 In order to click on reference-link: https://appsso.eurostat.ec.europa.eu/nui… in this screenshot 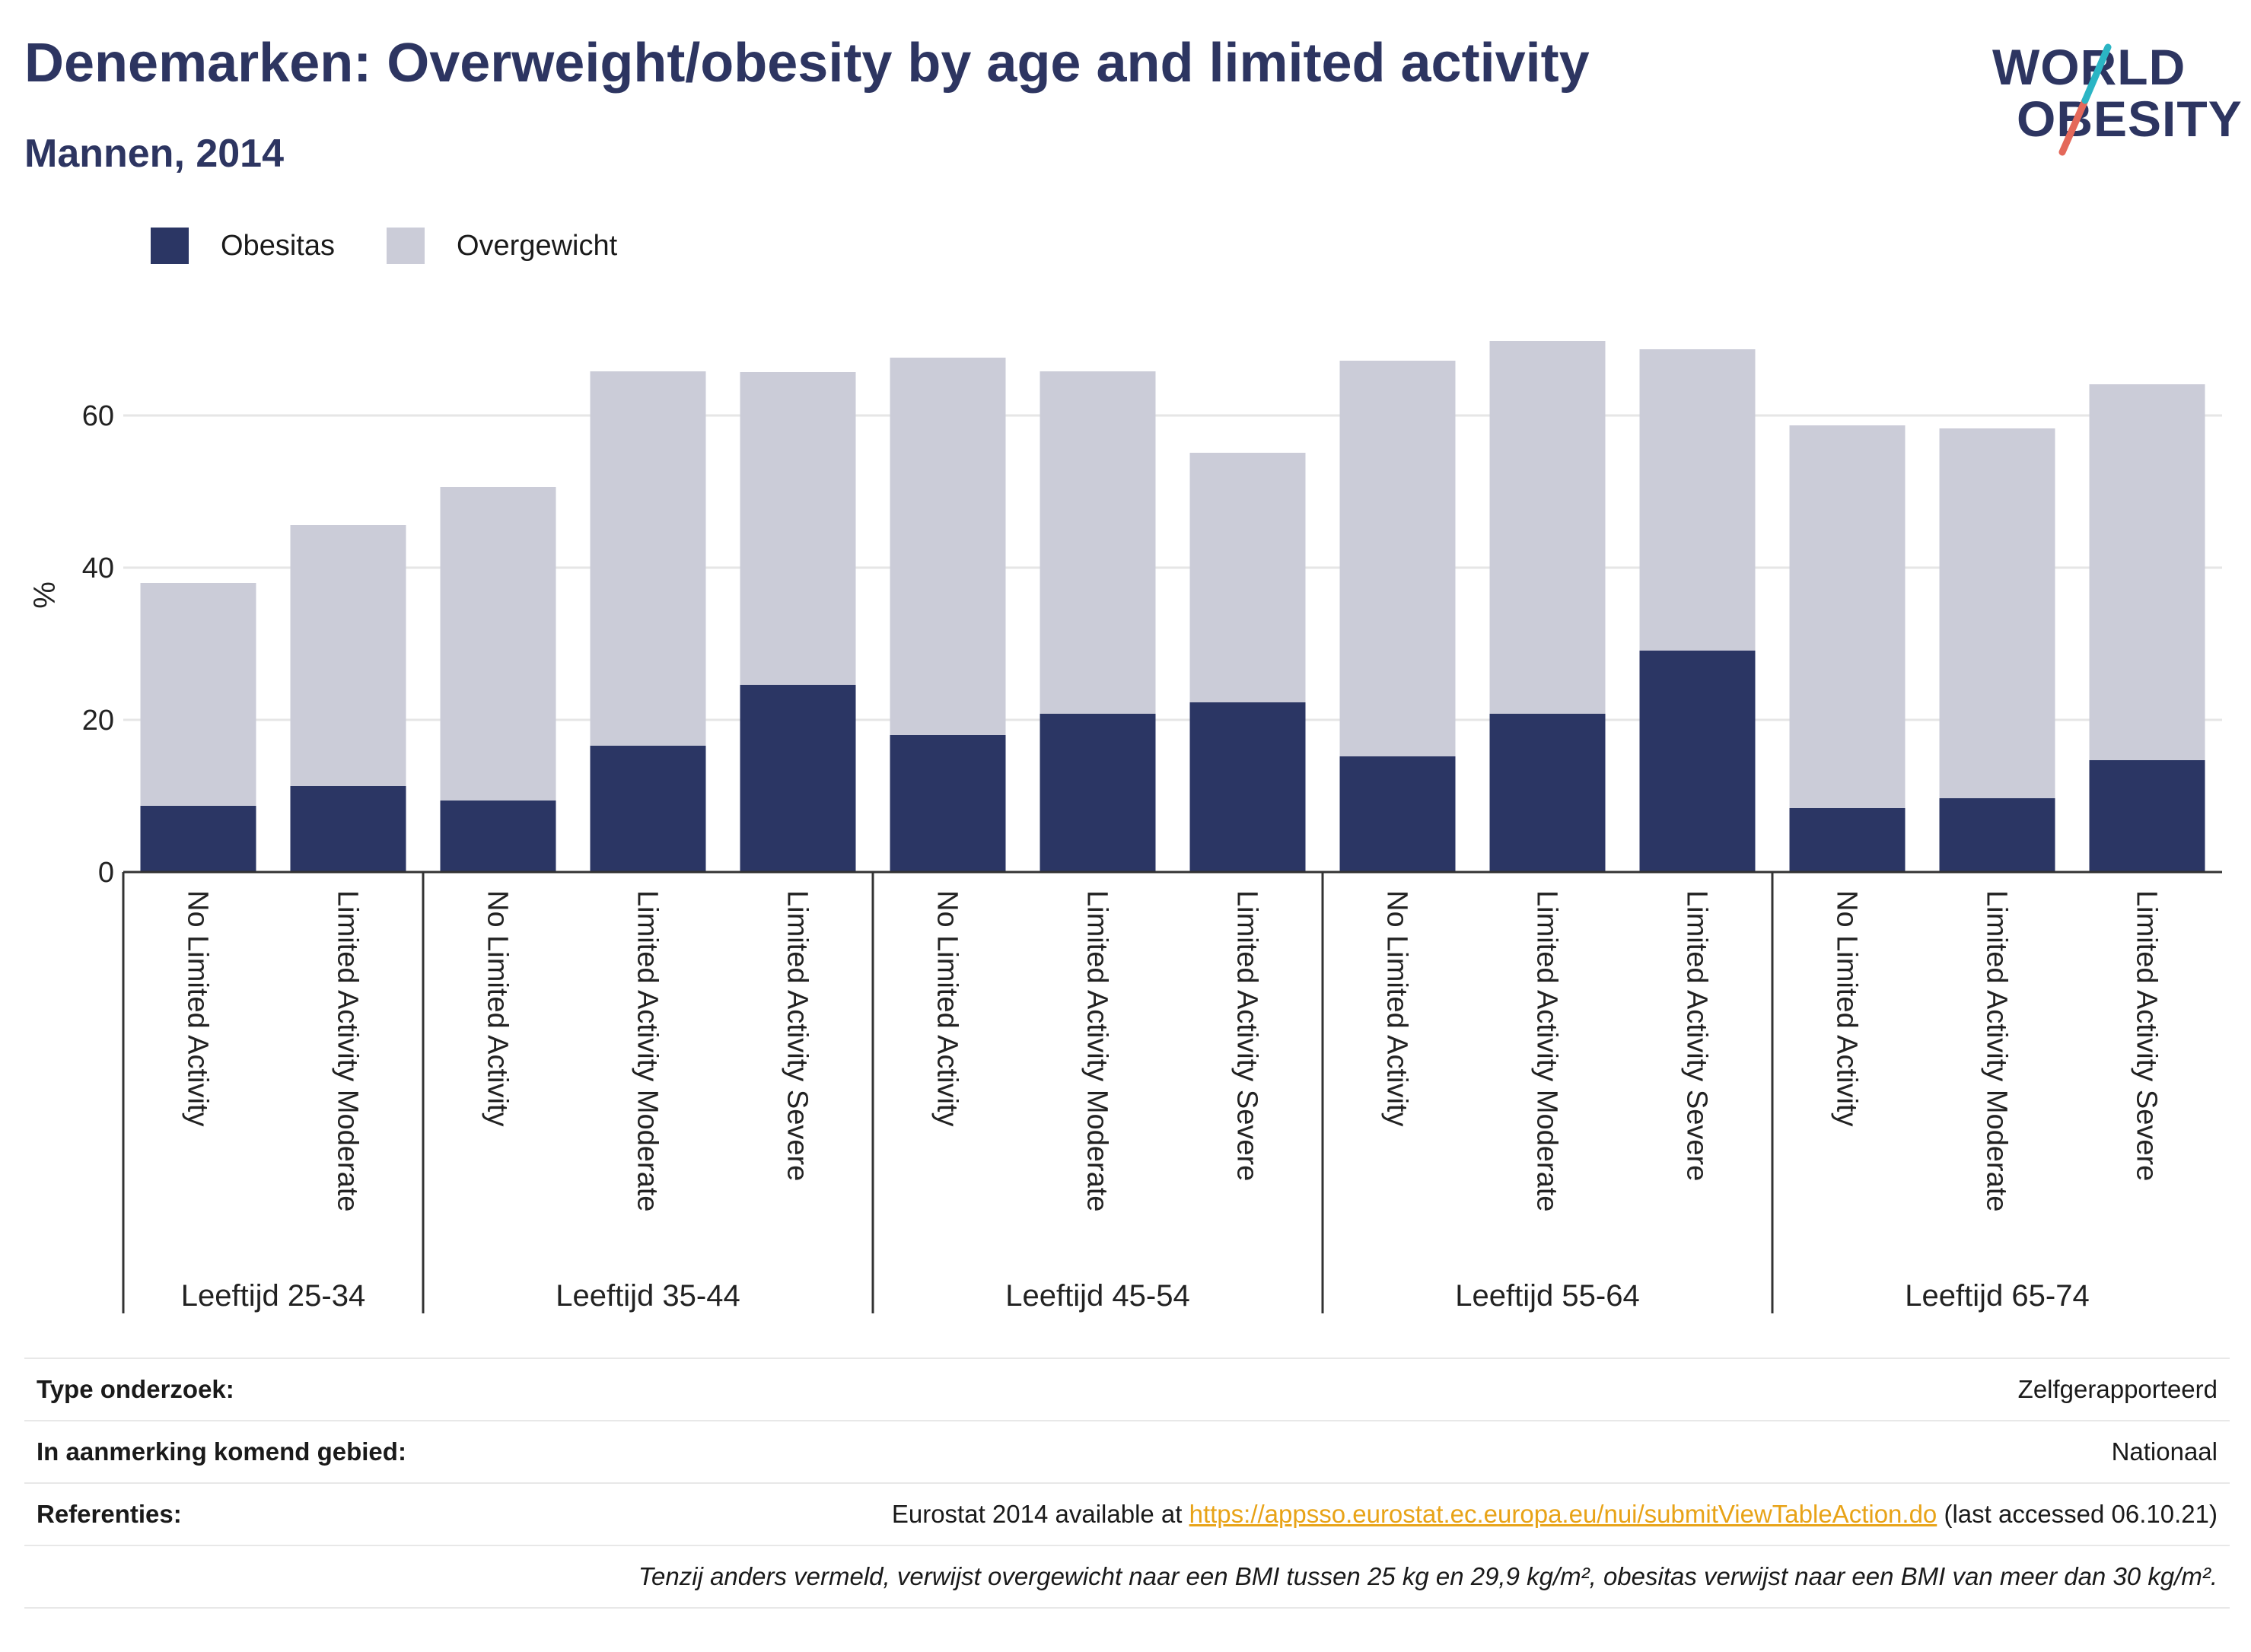, I will do `click(1563, 1514)`.